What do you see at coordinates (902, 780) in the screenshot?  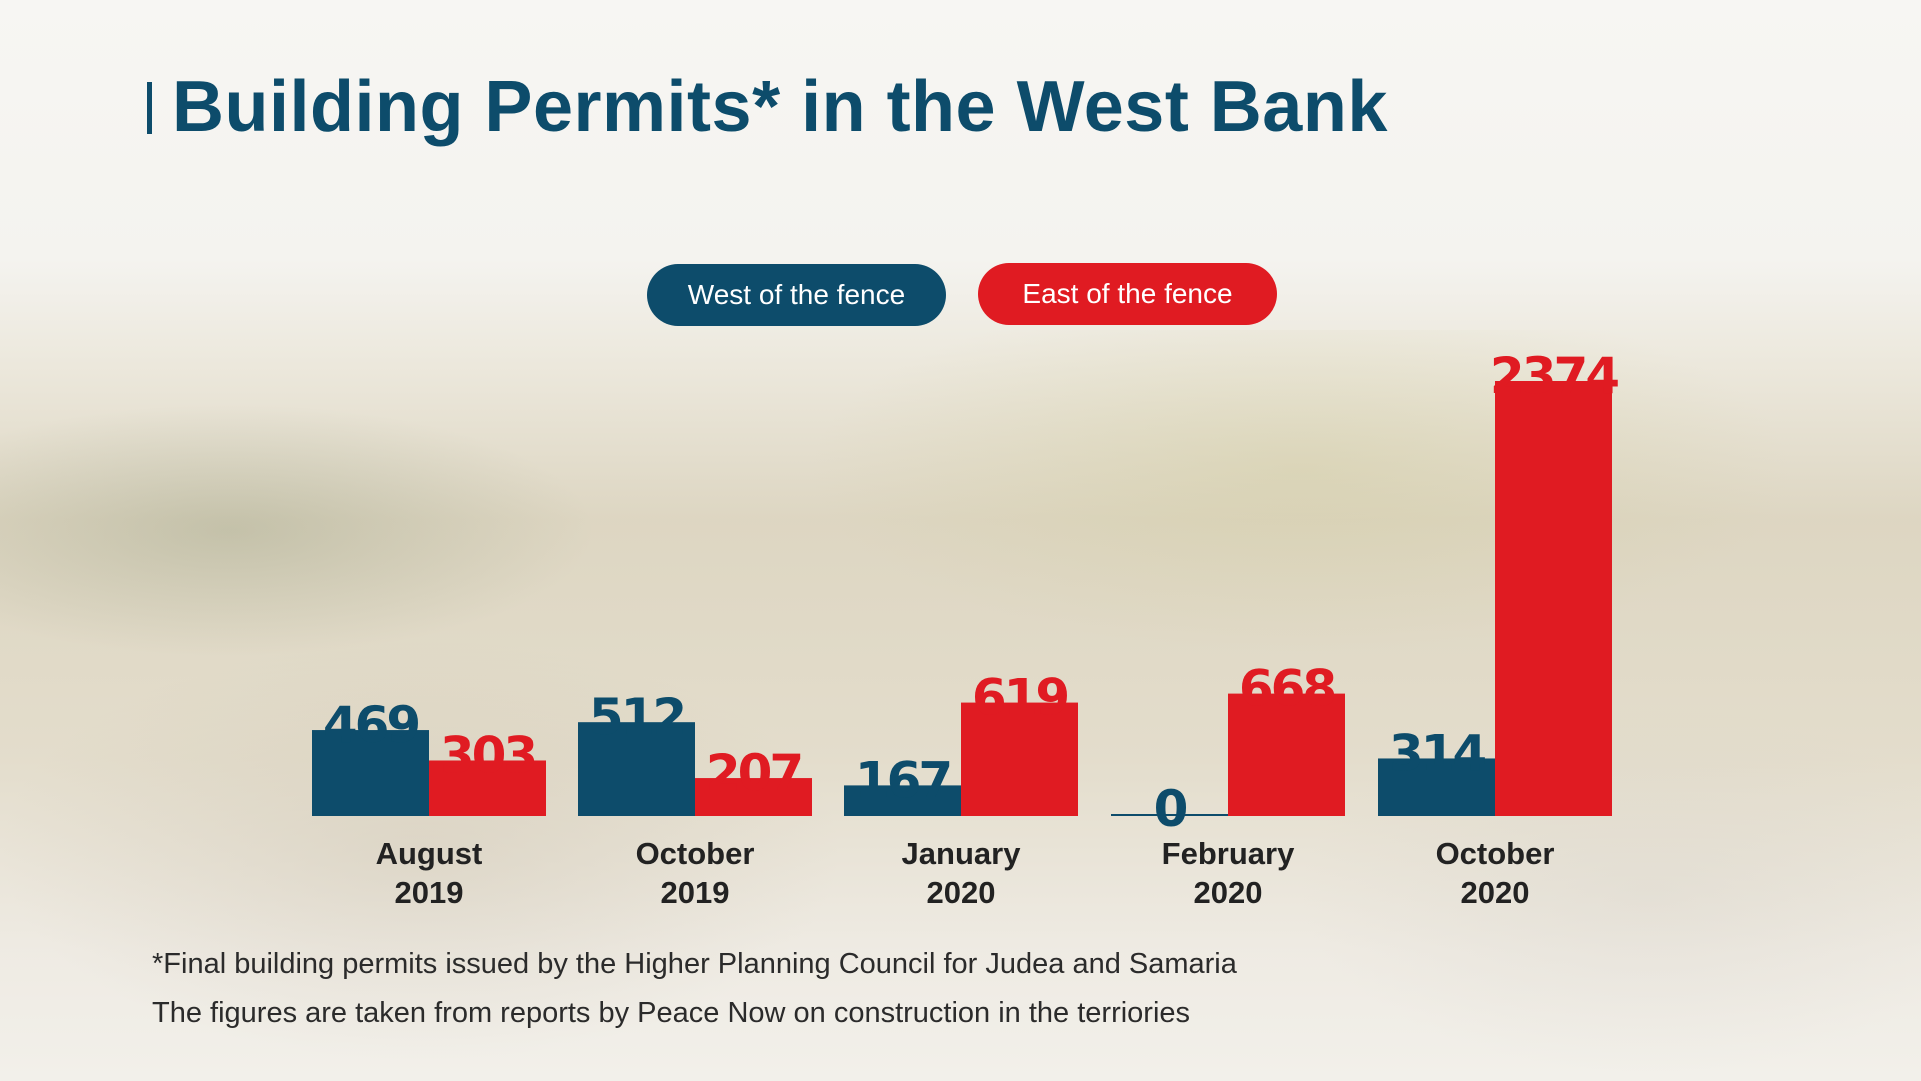 I see `value-label-west-2: 167` at bounding box center [902, 780].